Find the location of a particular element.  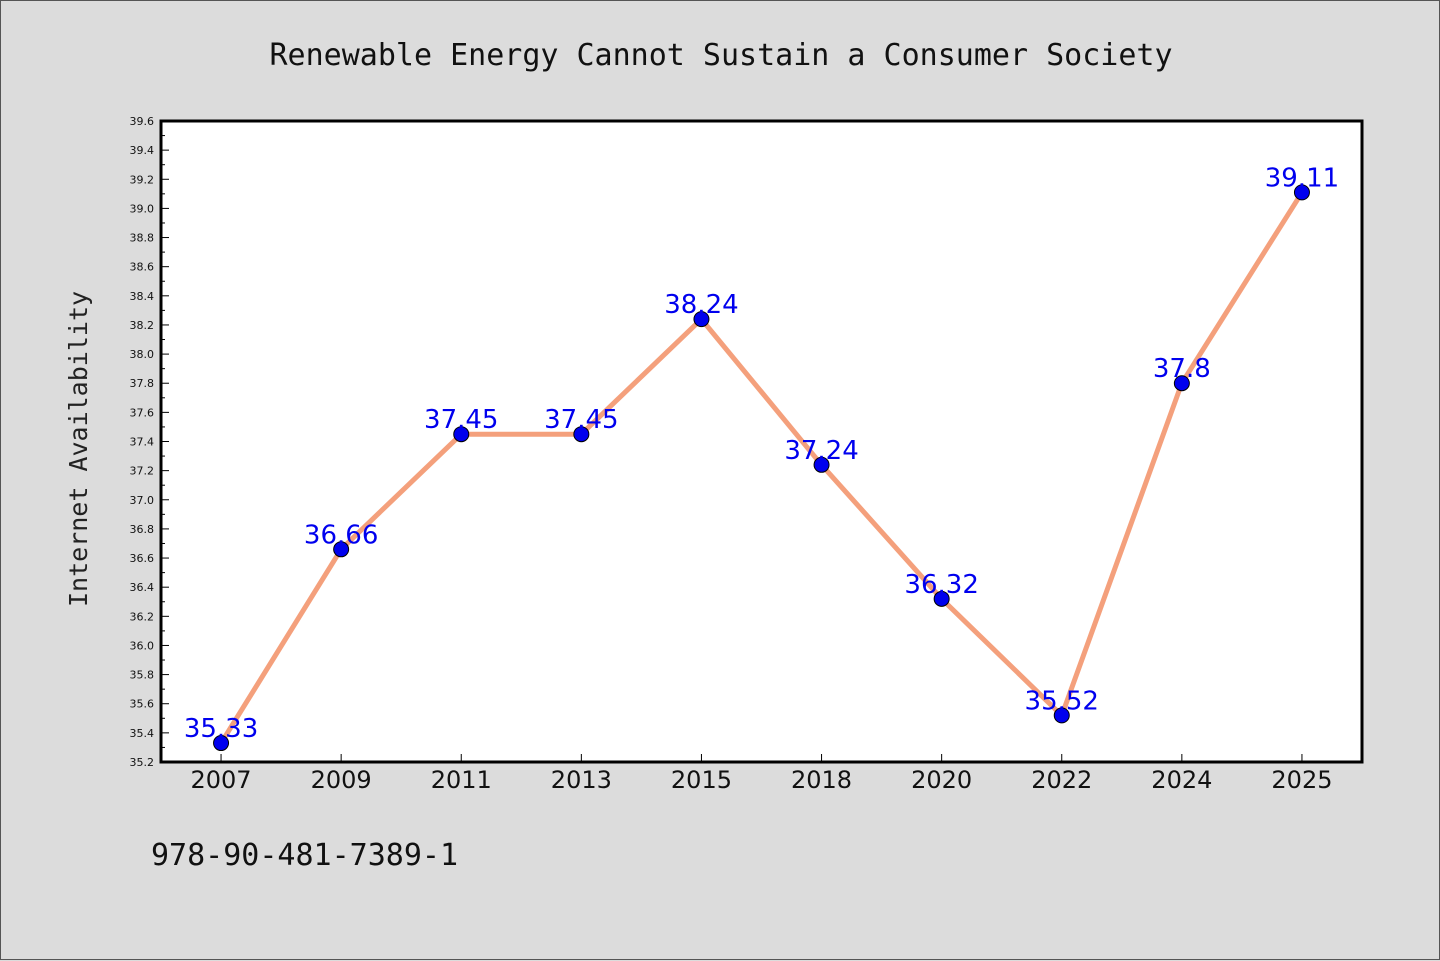

x-tick-label: 2013 is located at coordinates (581, 780).